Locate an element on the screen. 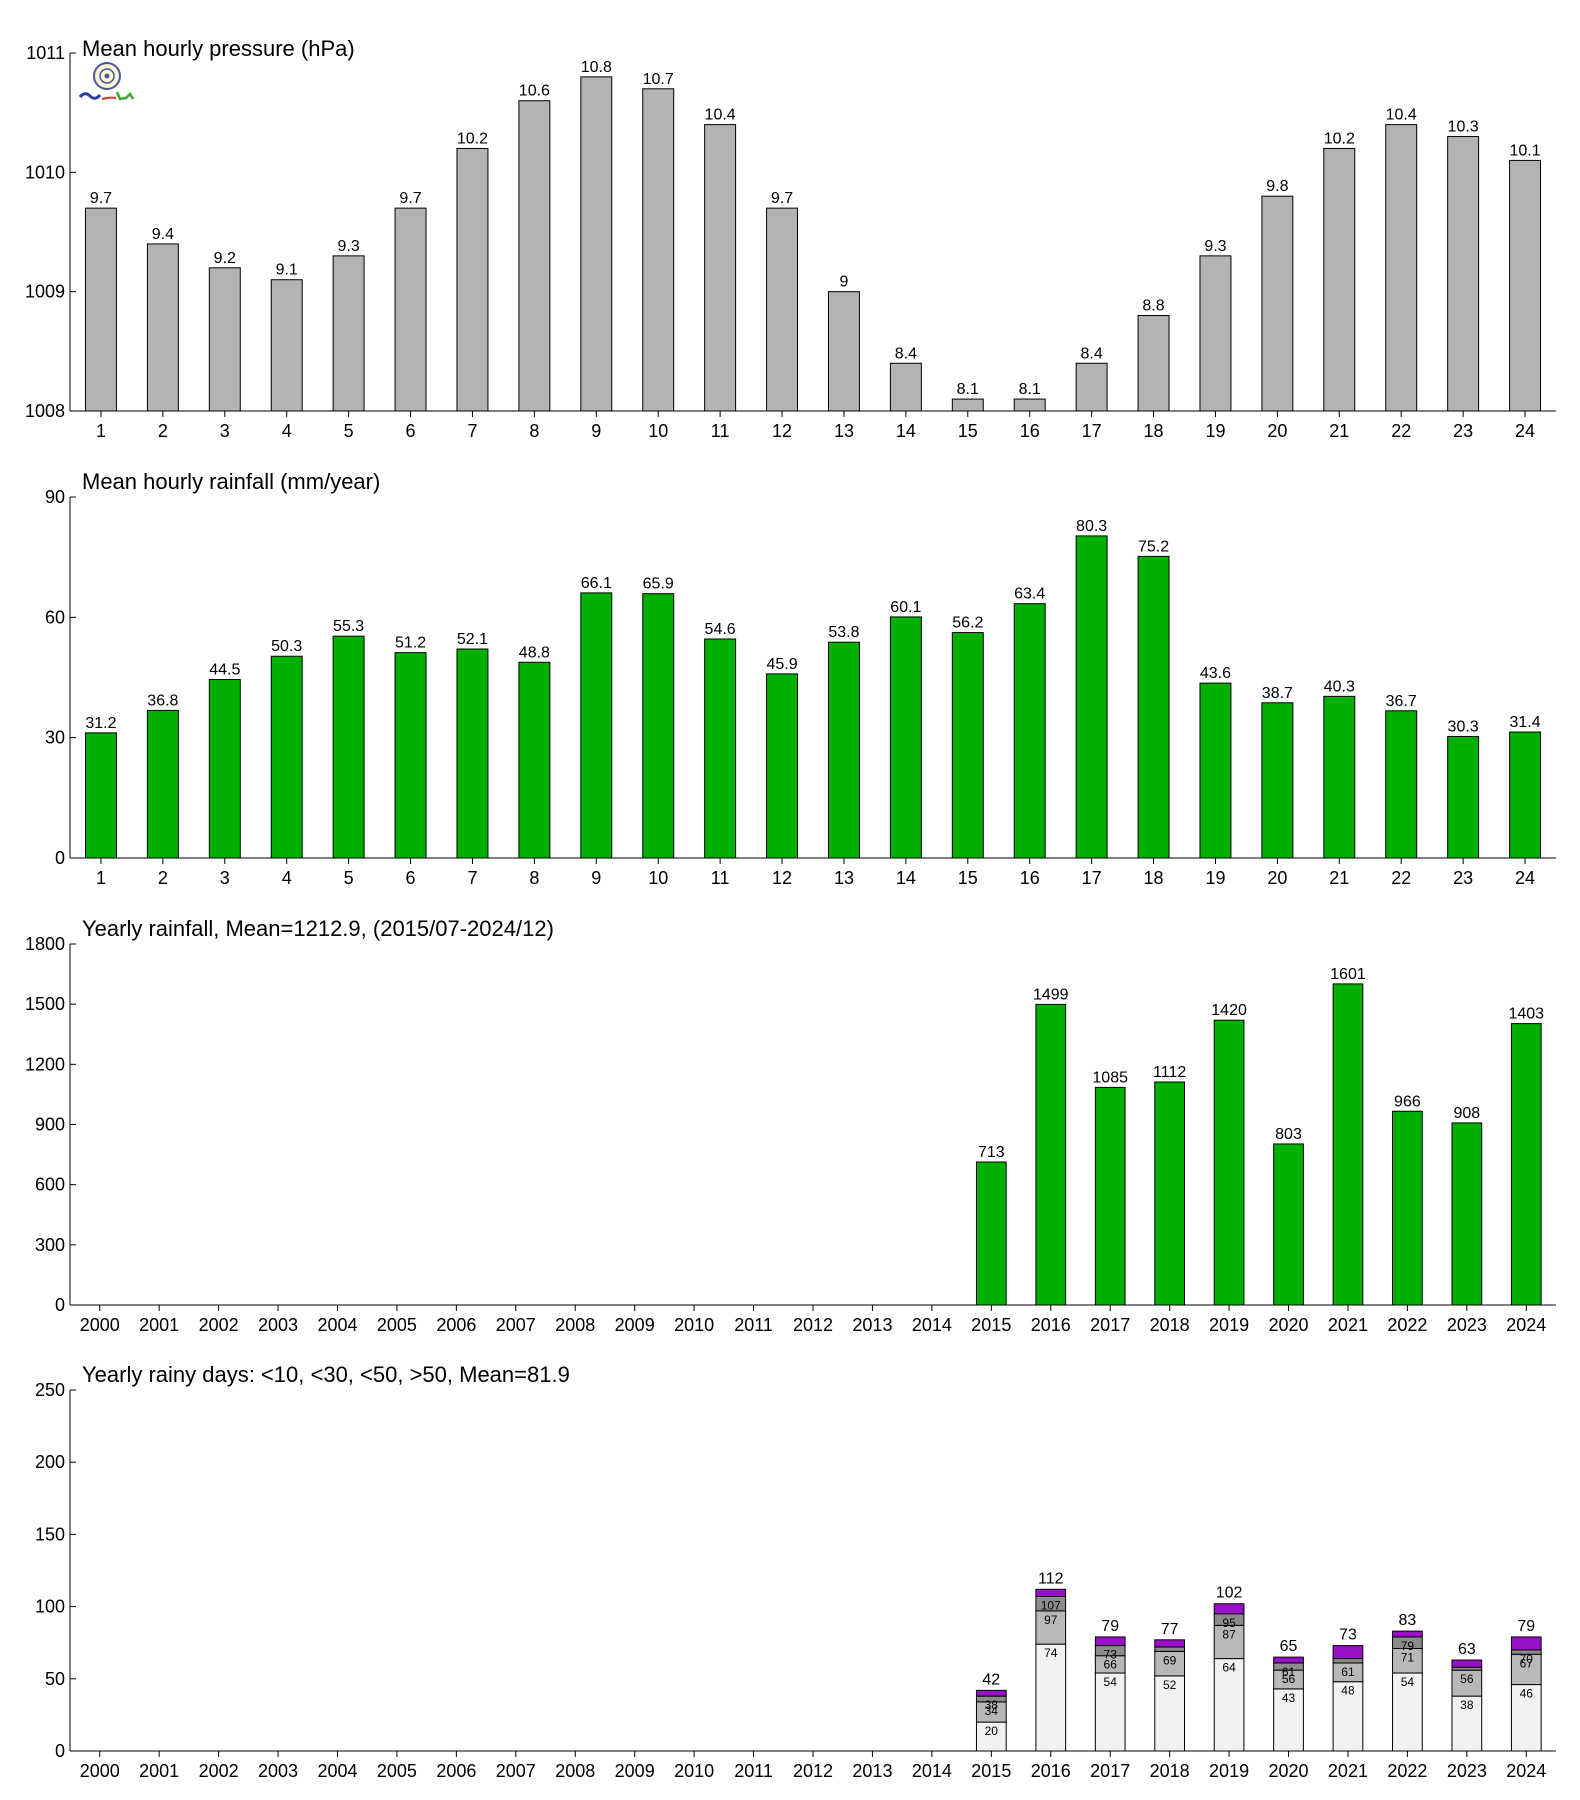 The width and height of the screenshot is (1580, 1800). segment-lt10-2015 is located at coordinates (991, 1736).